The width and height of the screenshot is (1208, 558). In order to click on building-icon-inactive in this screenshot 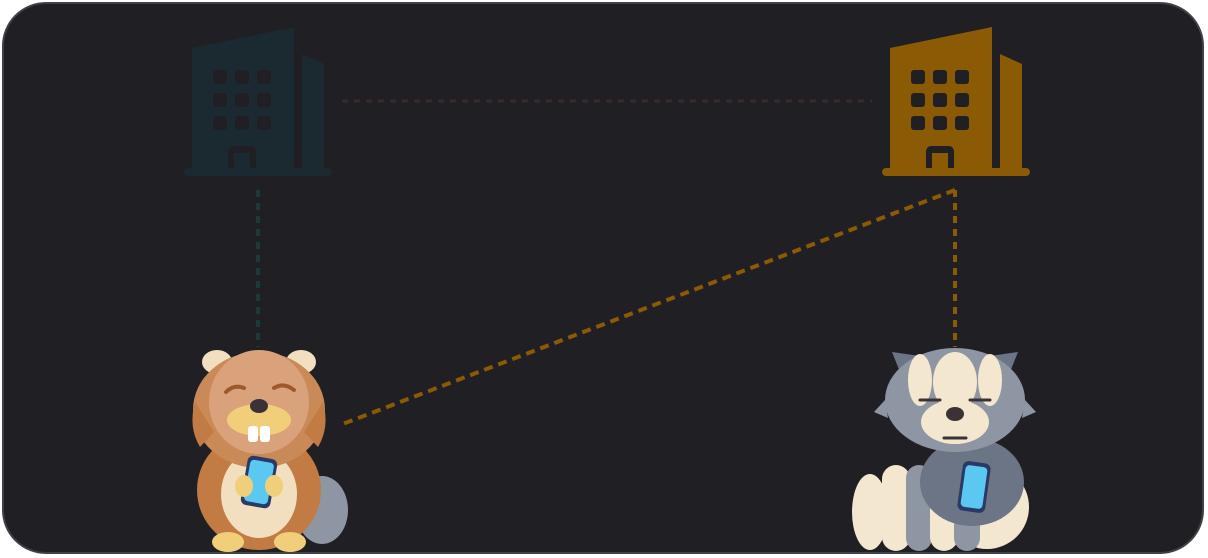, I will do `click(258, 101)`.